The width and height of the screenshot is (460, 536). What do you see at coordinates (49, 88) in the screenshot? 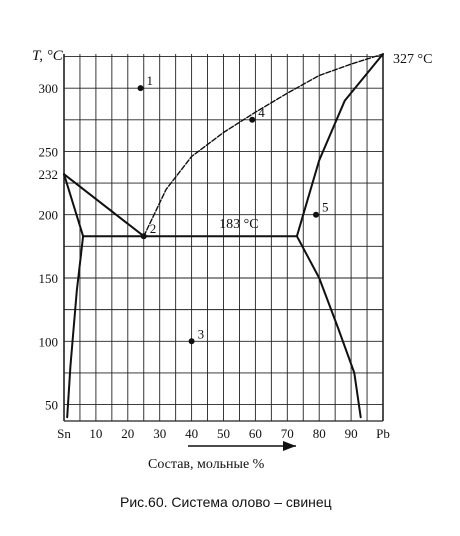
I see `y-tick-label: 300` at bounding box center [49, 88].